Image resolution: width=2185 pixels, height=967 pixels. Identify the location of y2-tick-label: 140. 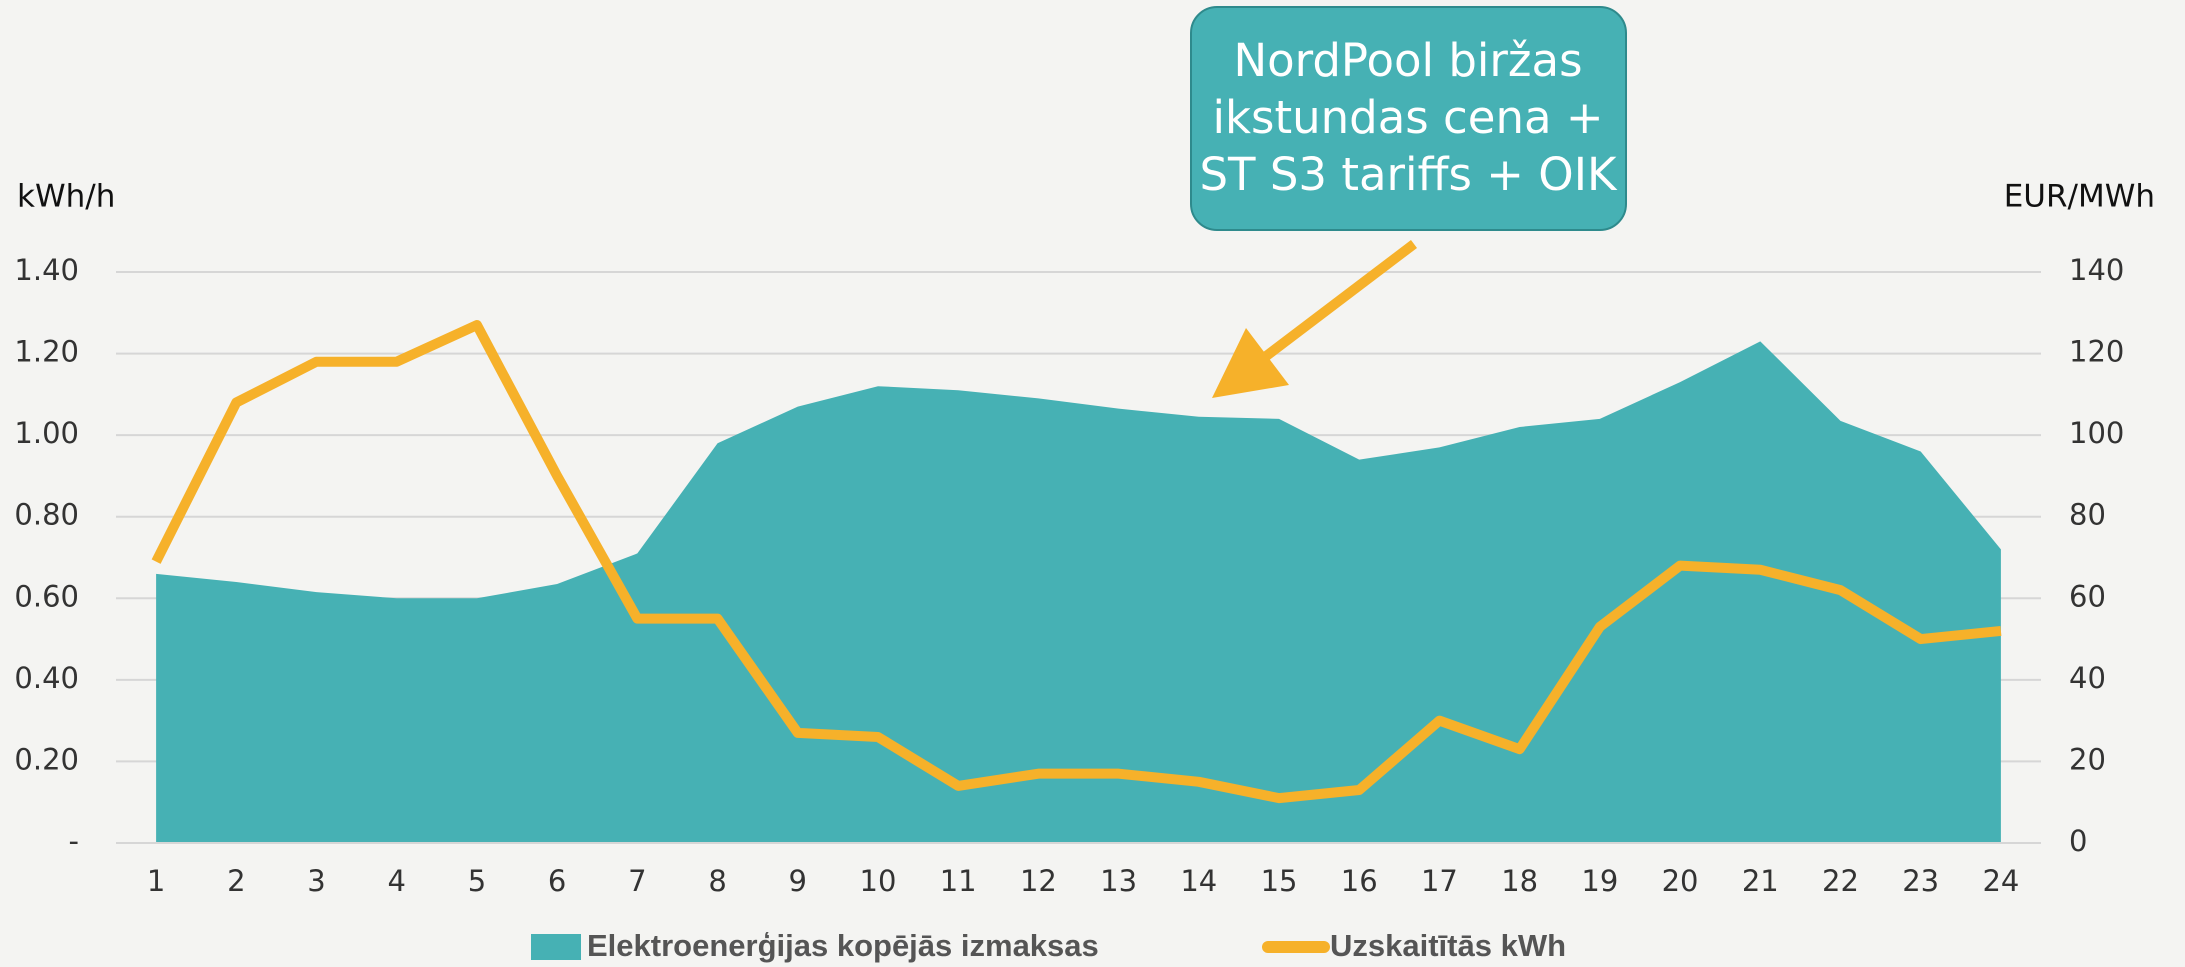
(2096, 270).